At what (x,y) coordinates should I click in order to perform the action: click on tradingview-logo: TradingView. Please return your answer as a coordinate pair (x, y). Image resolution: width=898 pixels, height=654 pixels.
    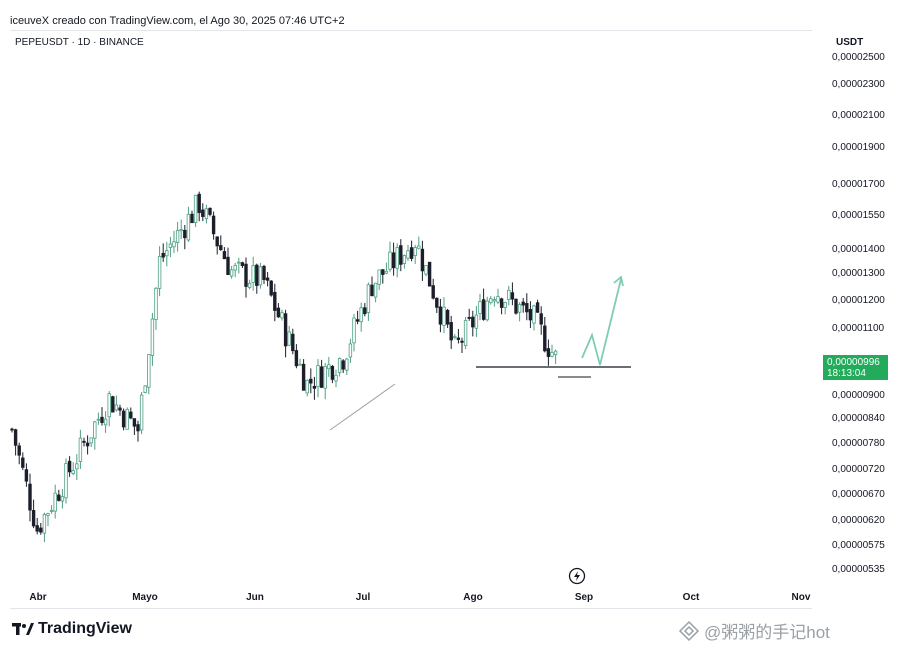
    Looking at the image, I should click on (72, 629).